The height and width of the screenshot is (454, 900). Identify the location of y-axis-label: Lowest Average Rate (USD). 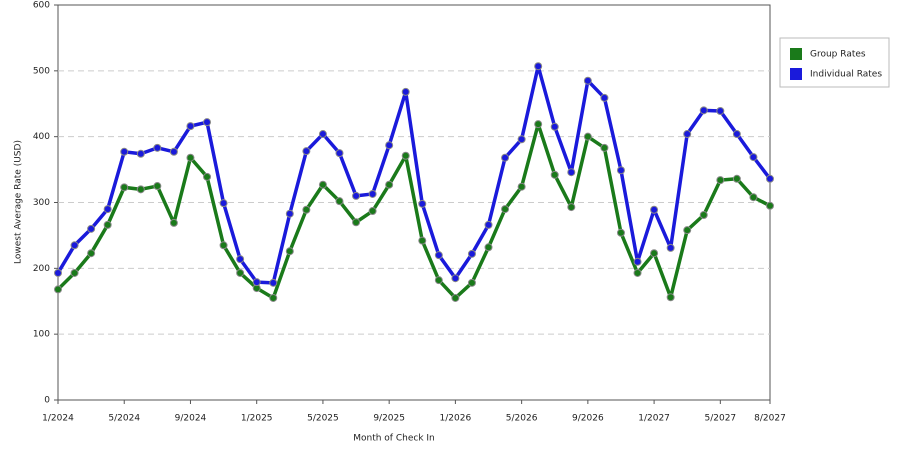
(19, 202).